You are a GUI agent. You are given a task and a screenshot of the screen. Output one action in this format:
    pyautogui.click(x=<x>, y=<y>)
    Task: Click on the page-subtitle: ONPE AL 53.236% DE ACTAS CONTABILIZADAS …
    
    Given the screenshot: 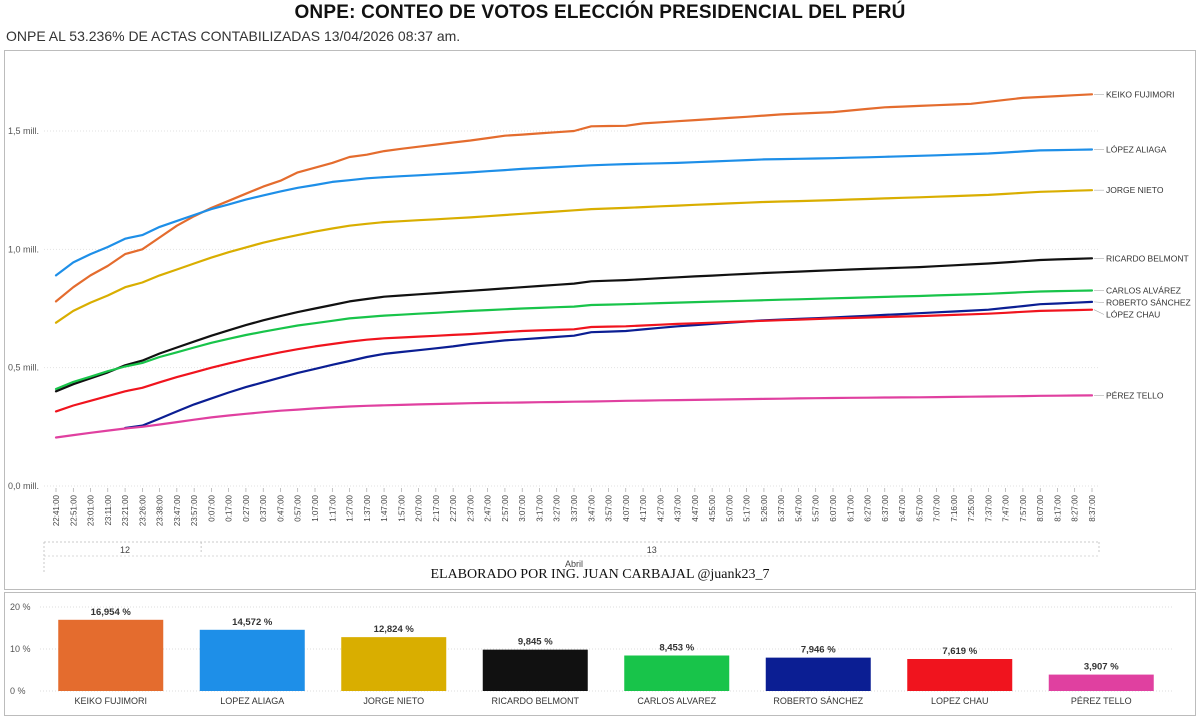 What is the action you would take?
    pyautogui.click(x=233, y=36)
    